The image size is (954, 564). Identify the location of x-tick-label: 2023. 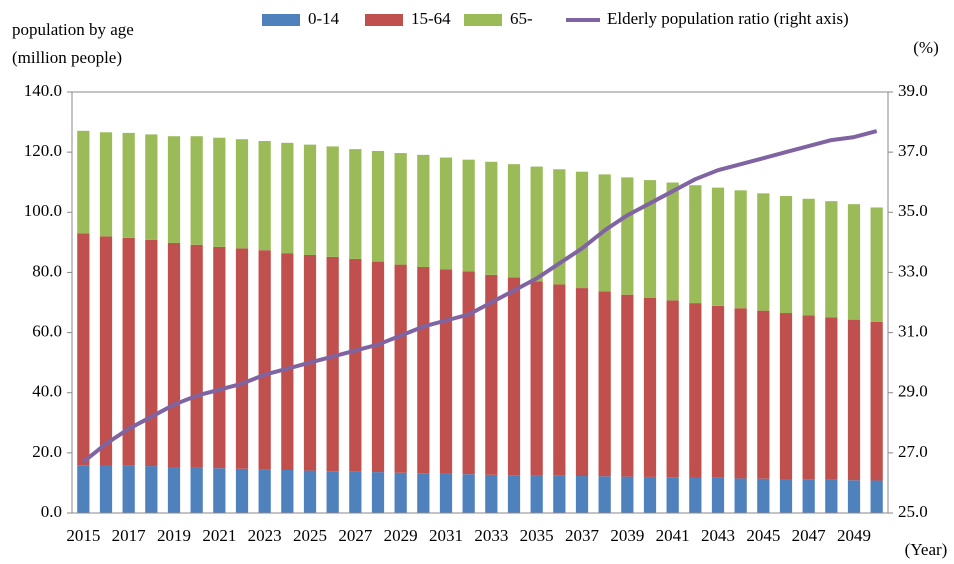
(265, 535).